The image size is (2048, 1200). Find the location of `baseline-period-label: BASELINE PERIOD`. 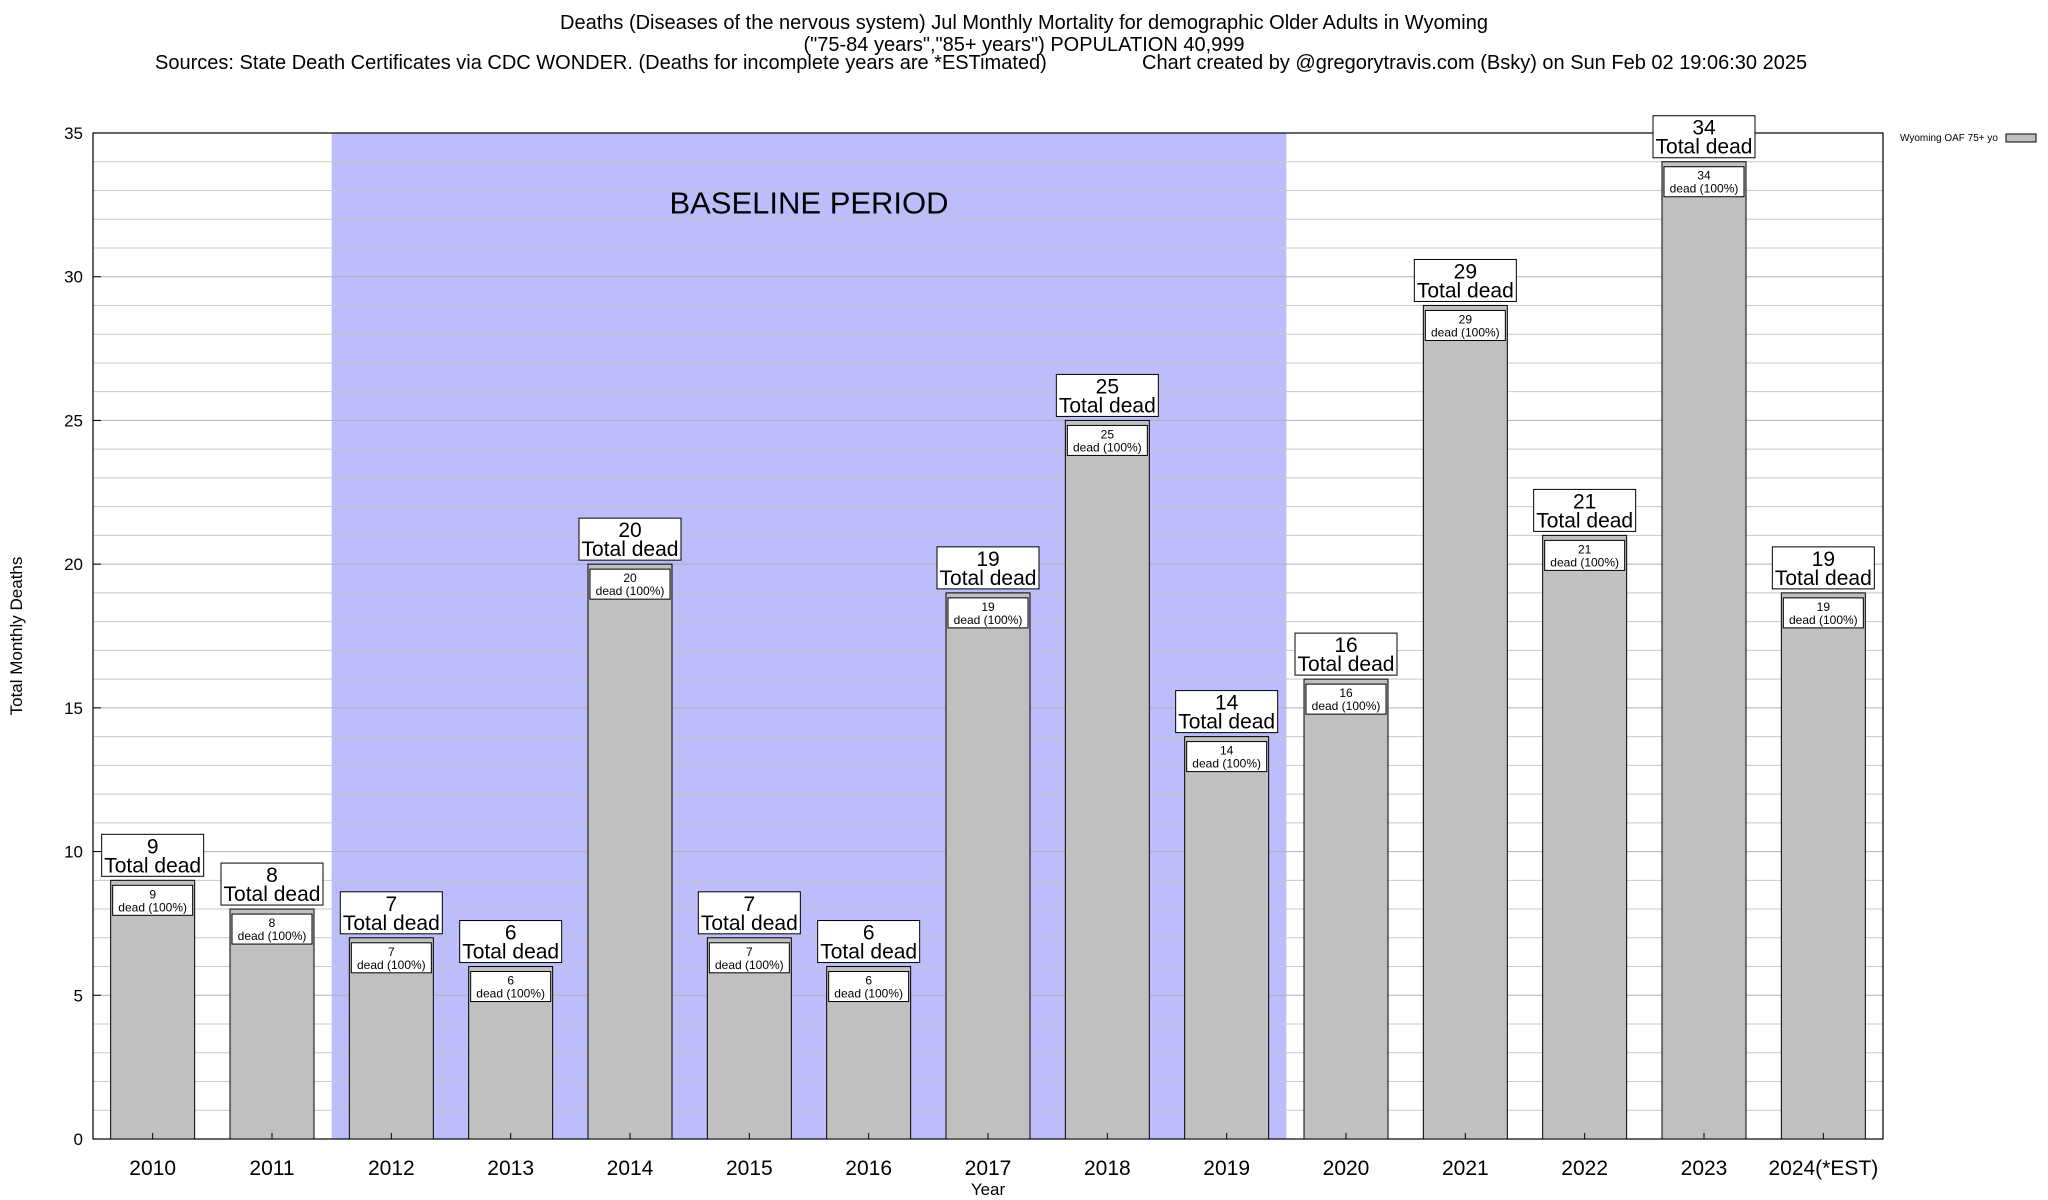

baseline-period-label: BASELINE PERIOD is located at coordinates (808, 202).